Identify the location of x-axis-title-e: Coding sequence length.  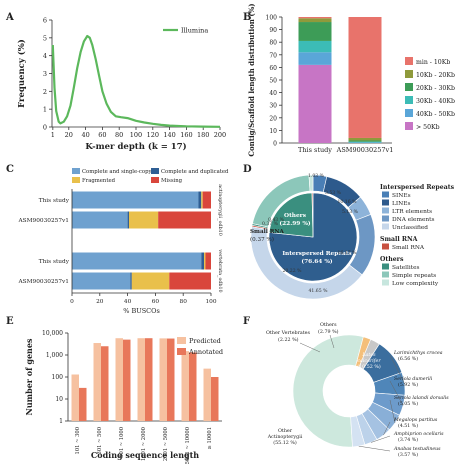
(145, 455).